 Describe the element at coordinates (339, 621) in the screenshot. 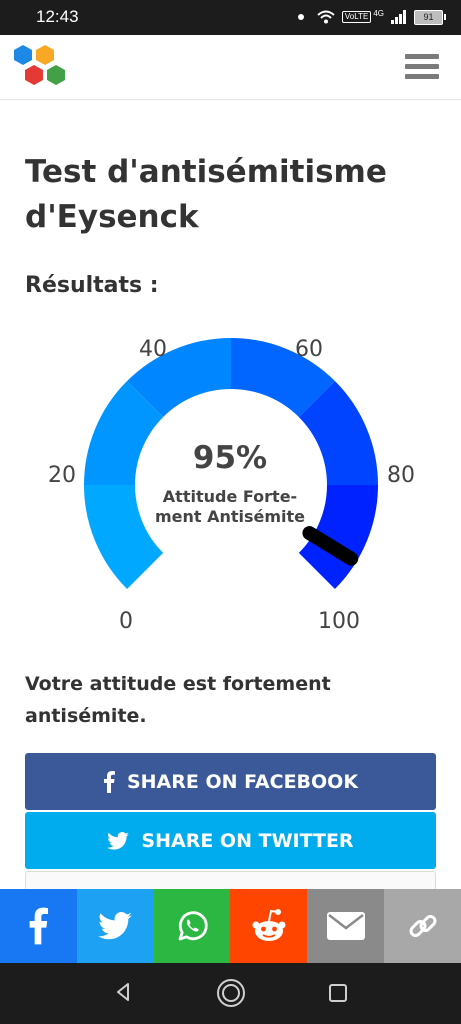

I see `gauge-tick-100: 100` at that location.